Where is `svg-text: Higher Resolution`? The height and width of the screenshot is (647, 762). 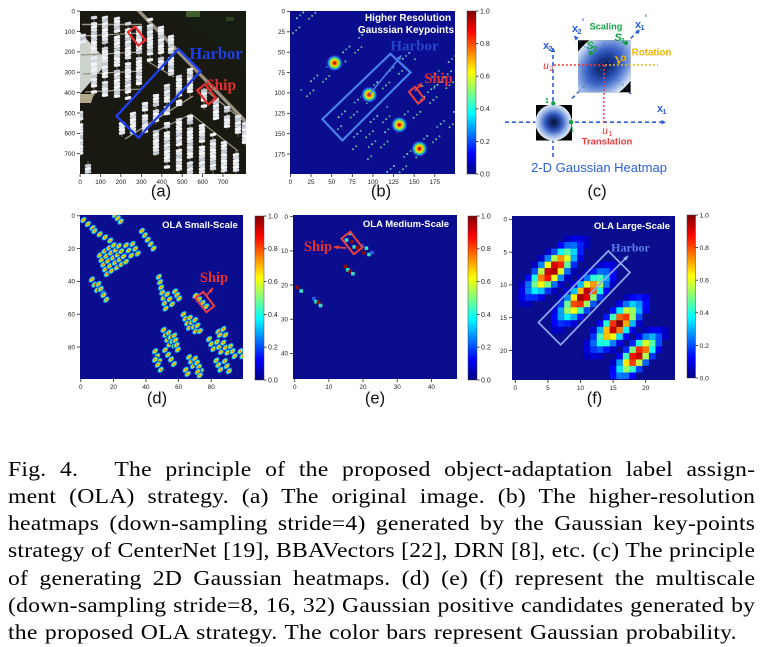 svg-text: Higher Resolution is located at coordinates (408, 18).